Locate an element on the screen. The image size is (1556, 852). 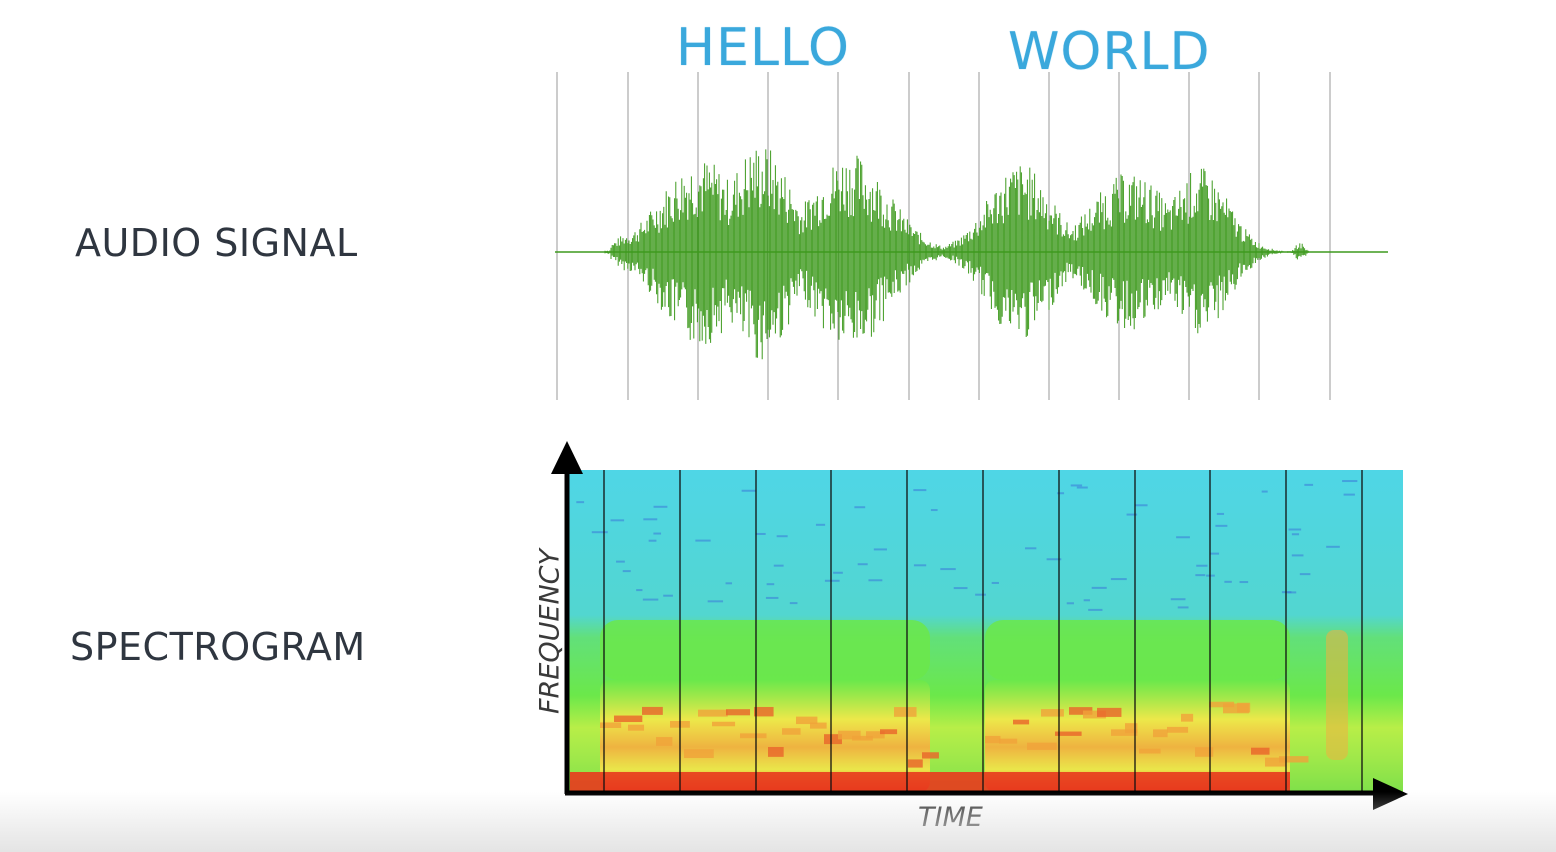
waveform-trace is located at coordinates (959, 254).